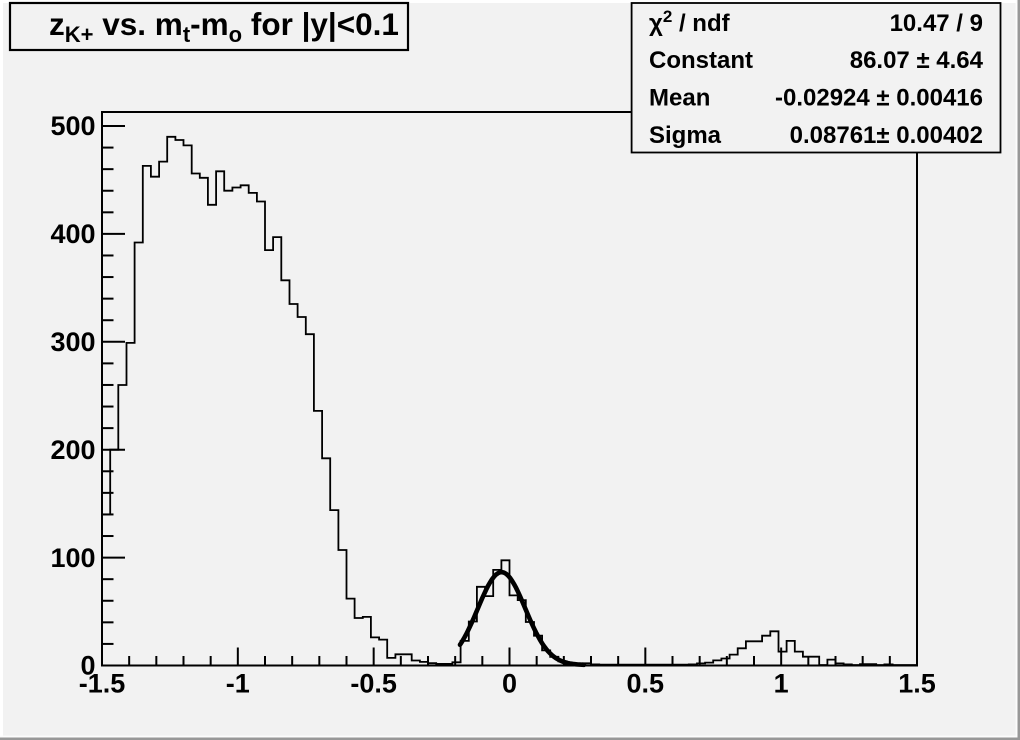 This screenshot has height=740, width=1020. I want to click on svg-text: -0.02924 ± 0.00416, so click(879, 98).